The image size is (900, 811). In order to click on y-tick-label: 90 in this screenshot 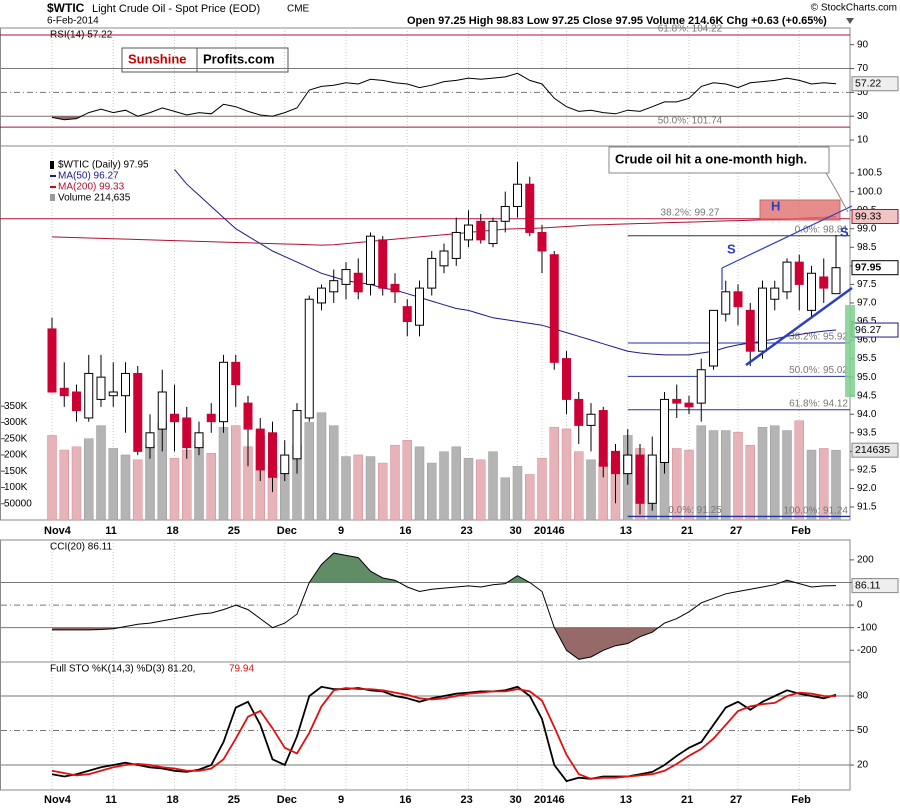, I will do `click(863, 44)`.